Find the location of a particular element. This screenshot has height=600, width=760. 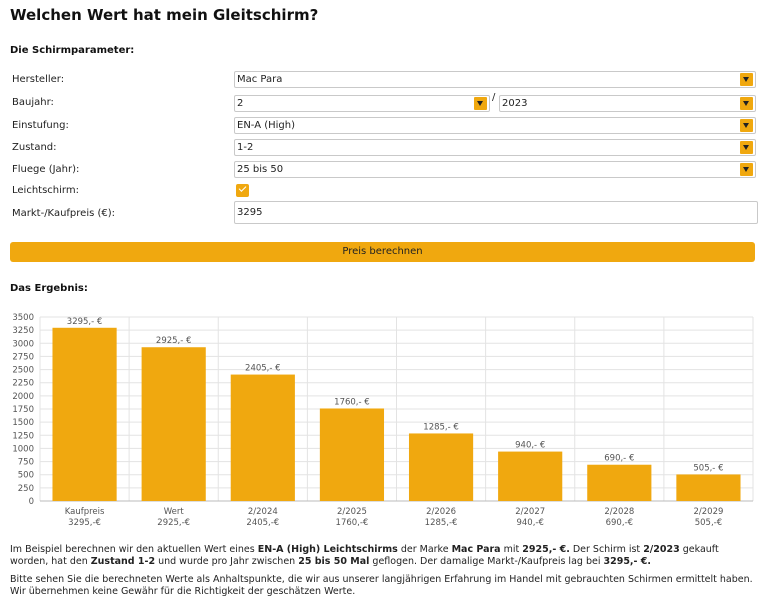

manufacturer-value: Mac Para is located at coordinates (260, 79).